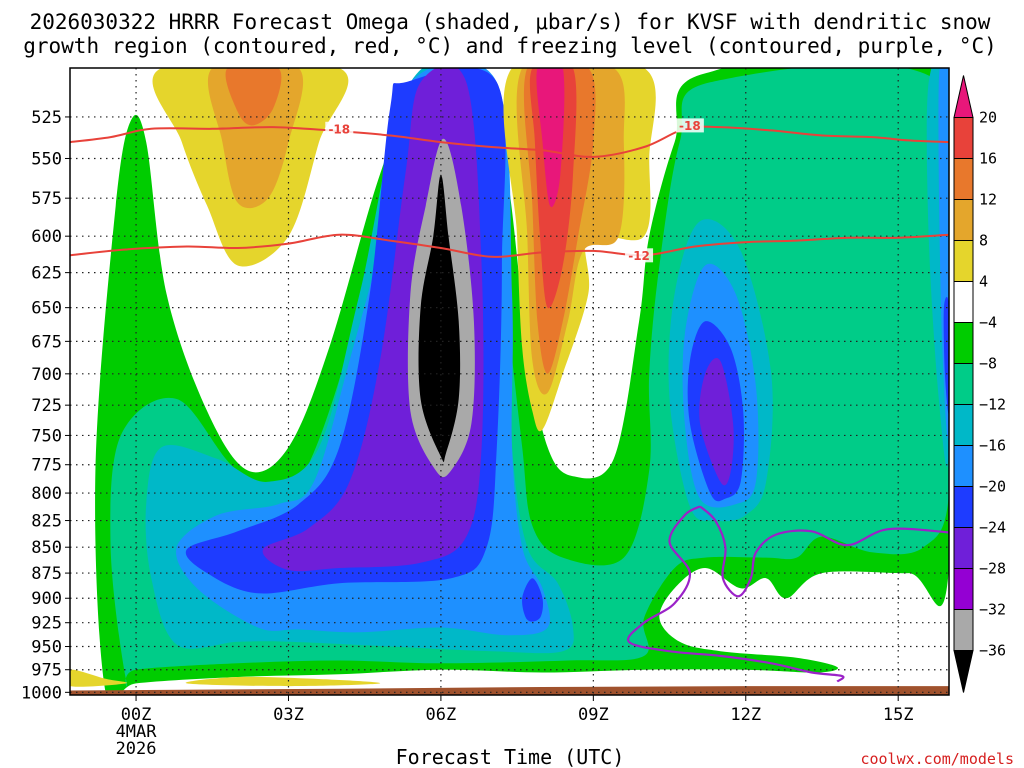  What do you see at coordinates (46, 375) in the screenshot?
I see `y-tick-label: 700` at bounding box center [46, 375].